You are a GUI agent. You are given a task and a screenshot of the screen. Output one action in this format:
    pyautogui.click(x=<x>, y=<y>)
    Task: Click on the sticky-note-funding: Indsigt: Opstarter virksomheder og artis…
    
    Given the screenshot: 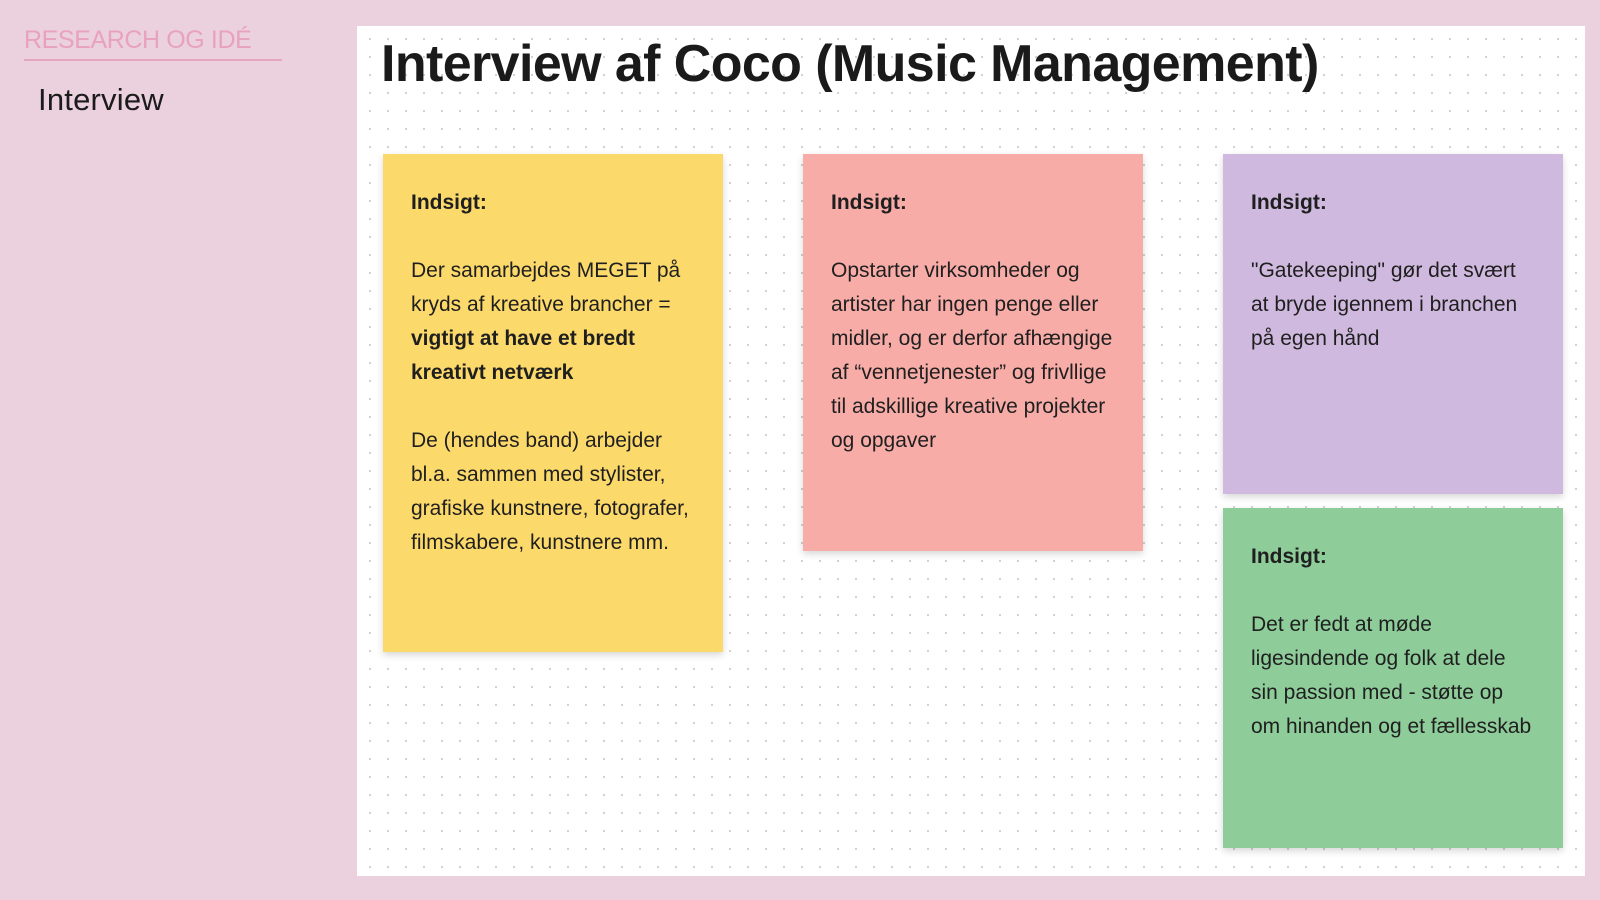 What is the action you would take?
    pyautogui.click(x=973, y=352)
    